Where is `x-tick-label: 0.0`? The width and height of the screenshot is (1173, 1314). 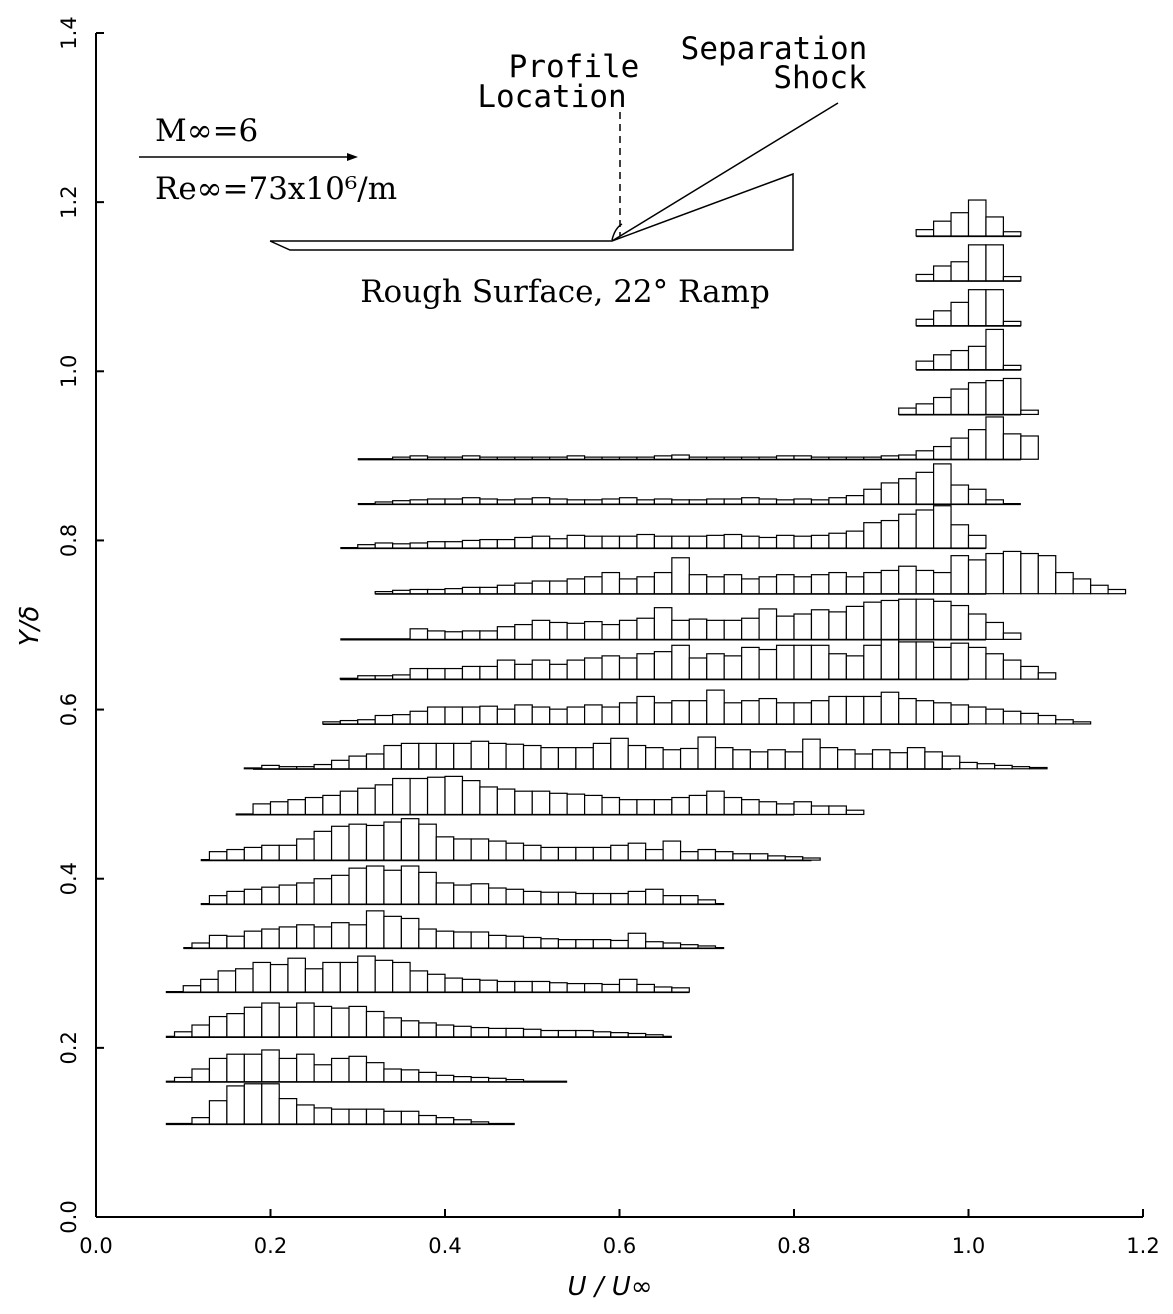
x-tick-label: 0.0 is located at coordinates (95, 1246).